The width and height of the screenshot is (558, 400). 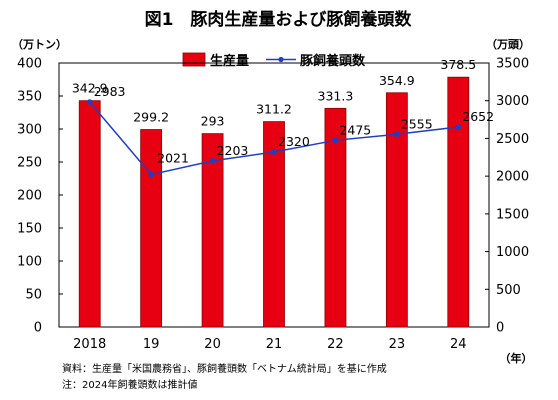 I want to click on x-tick-label: 24, so click(x=458, y=344).